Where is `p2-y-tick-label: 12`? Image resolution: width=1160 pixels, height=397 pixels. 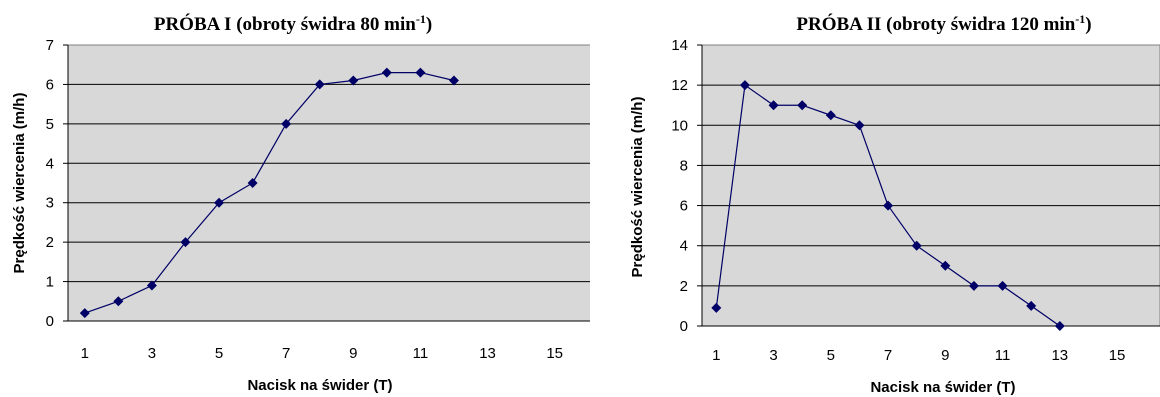
p2-y-tick-label: 12 is located at coordinates (679, 85).